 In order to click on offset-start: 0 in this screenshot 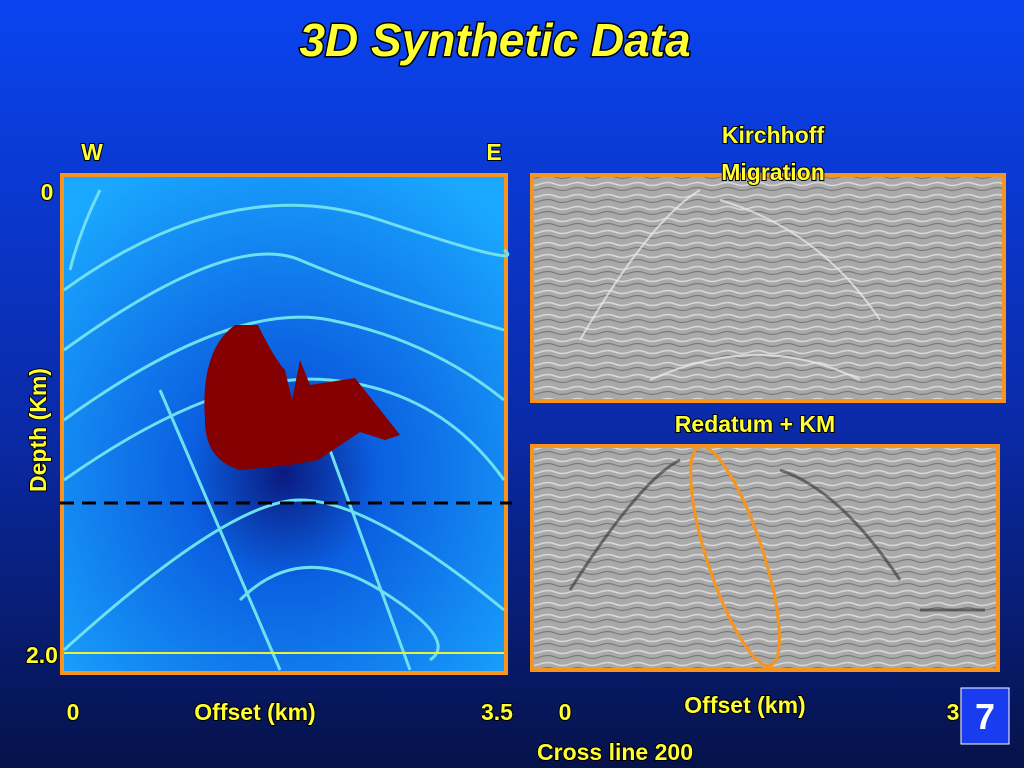, I will do `click(73, 712)`.